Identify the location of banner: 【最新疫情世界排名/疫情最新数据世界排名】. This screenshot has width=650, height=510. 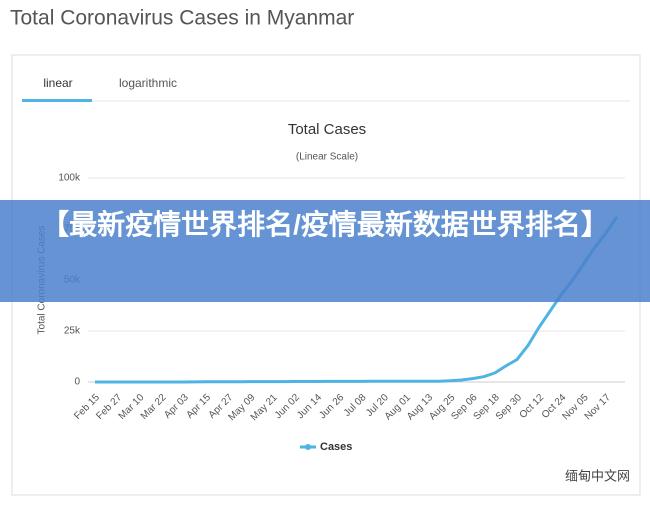
(325, 224).